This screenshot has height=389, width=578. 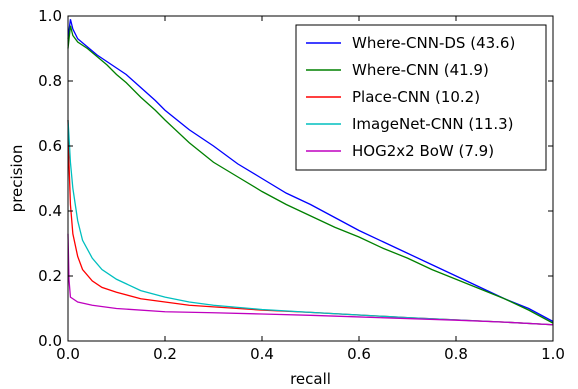 I want to click on y-tick-label: 0.2, so click(x=50, y=276).